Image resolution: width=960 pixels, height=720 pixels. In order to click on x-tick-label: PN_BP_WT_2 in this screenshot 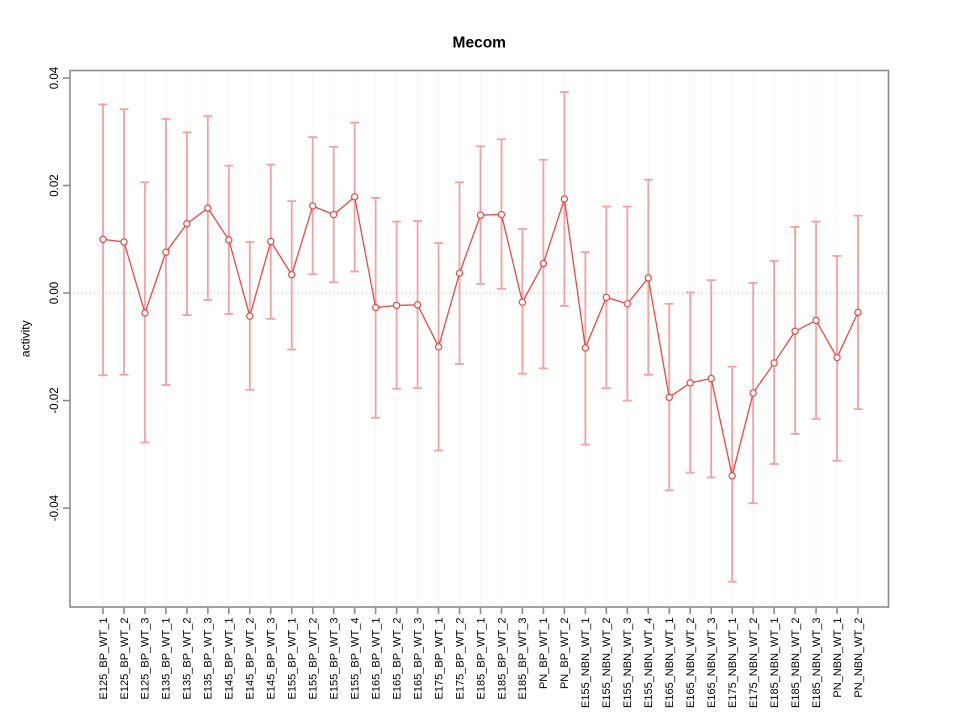, I will do `click(565, 654)`.